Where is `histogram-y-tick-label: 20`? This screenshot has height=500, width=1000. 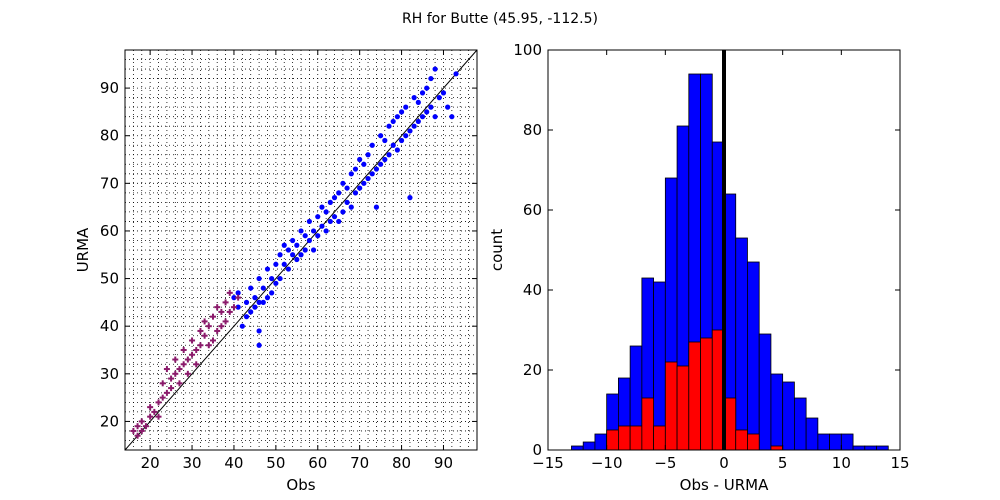
histogram-y-tick-label: 20 is located at coordinates (532, 370).